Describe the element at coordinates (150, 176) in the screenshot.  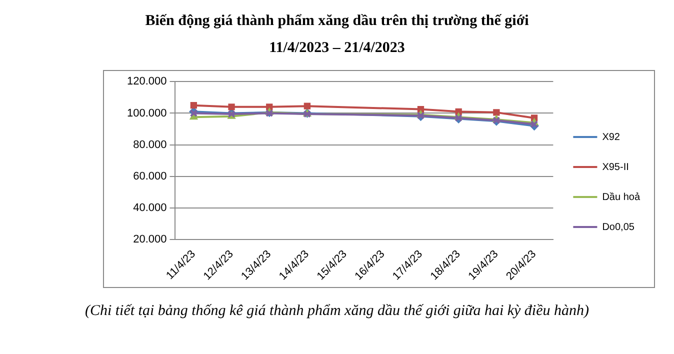
I see `y-tick-label: 60.000` at that location.